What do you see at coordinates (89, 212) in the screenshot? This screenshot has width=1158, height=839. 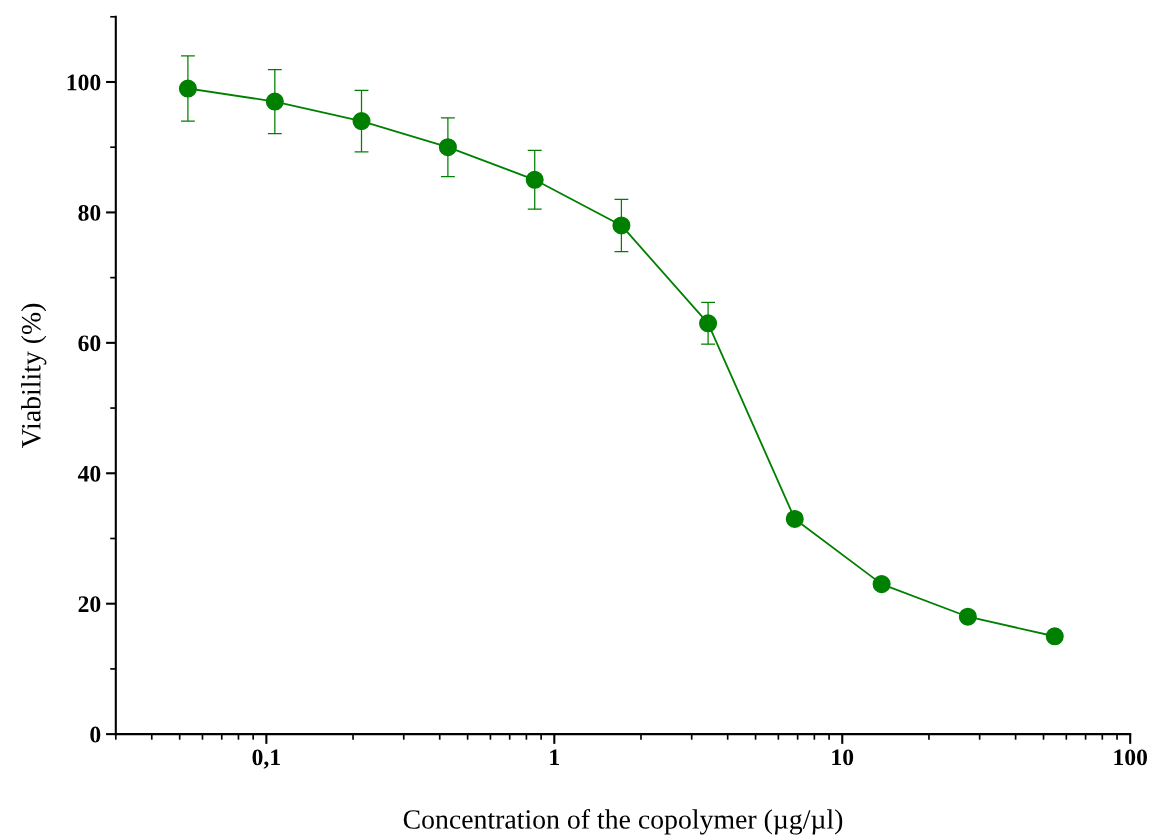 I see `y-tick-label: 80` at bounding box center [89, 212].